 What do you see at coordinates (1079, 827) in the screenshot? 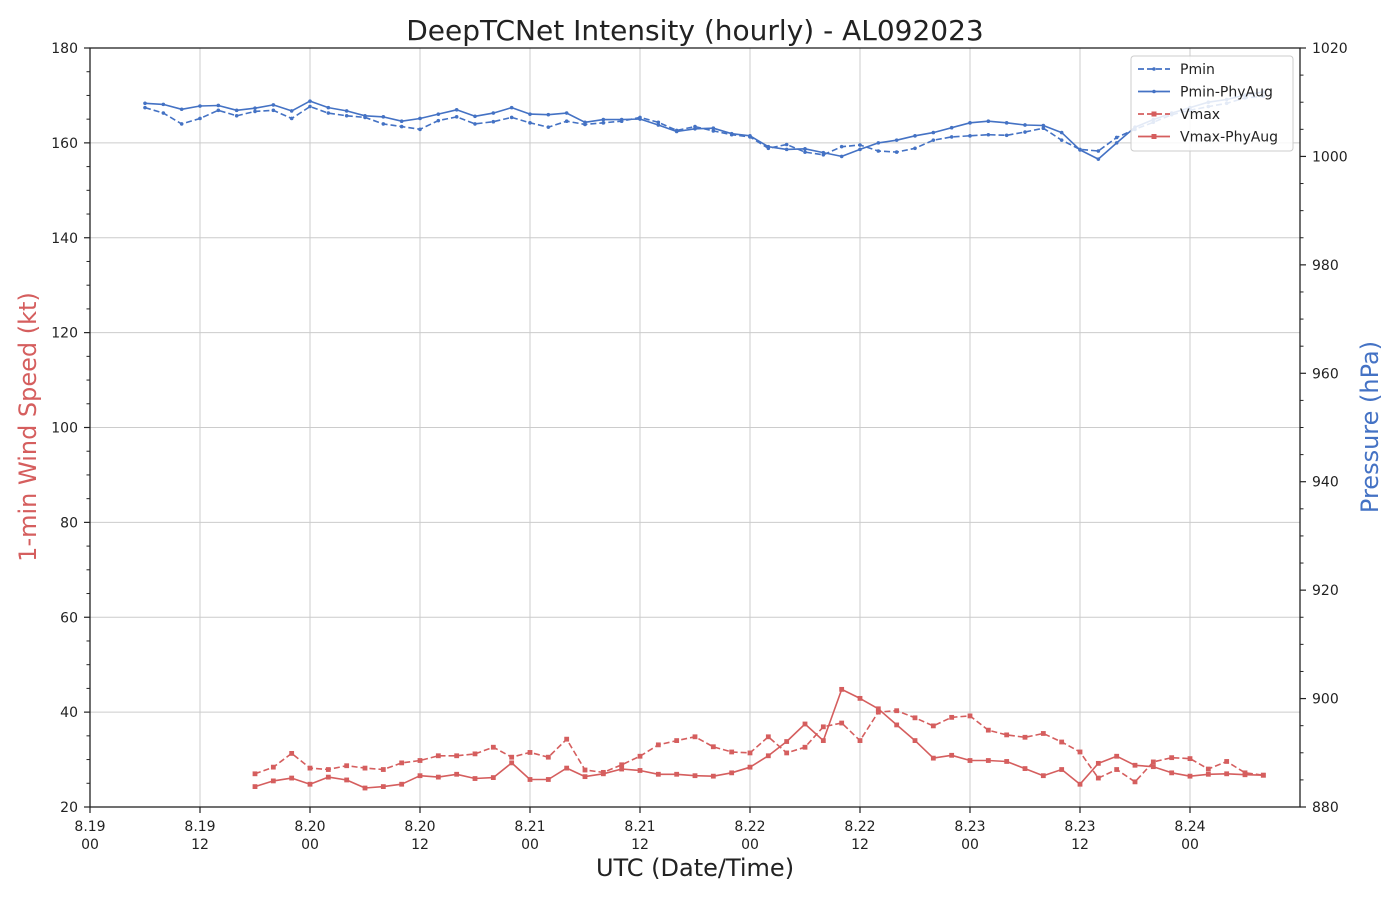
I see `x-tick-date-label: 8.23` at bounding box center [1079, 827].